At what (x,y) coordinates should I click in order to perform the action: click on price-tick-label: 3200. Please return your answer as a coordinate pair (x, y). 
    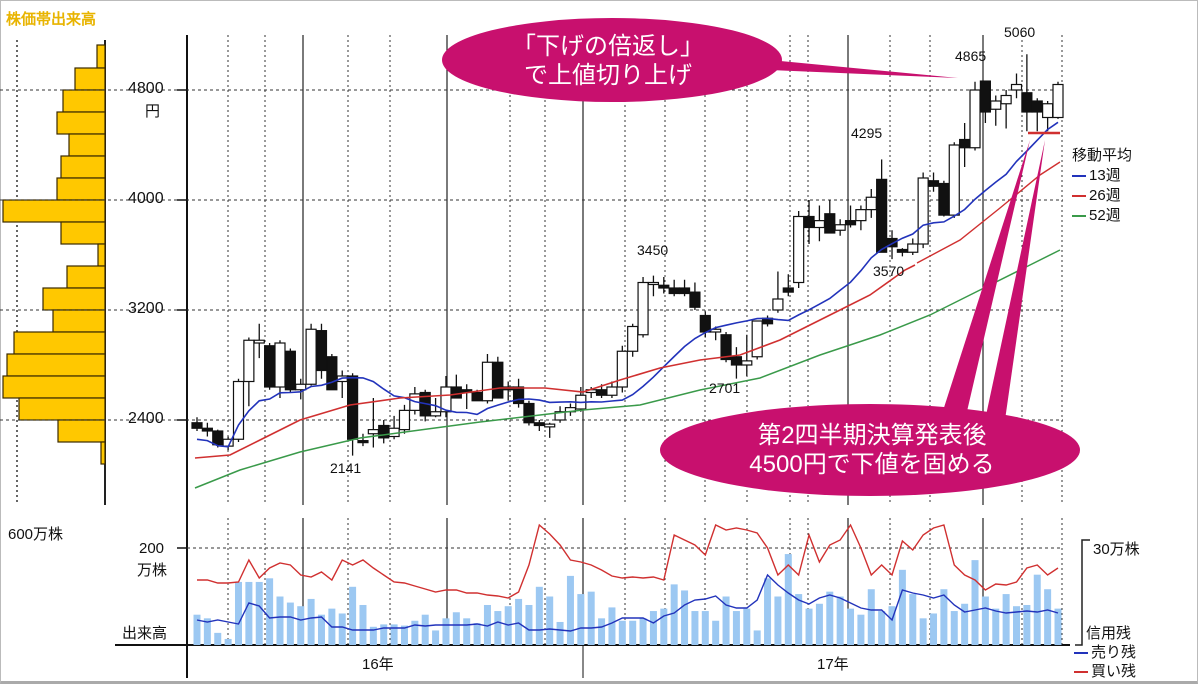
    Looking at the image, I should click on (146, 308).